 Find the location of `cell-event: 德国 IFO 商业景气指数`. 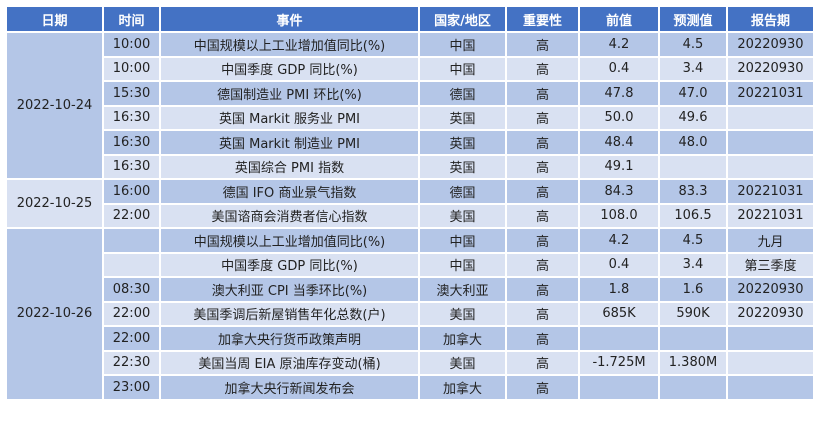

cell-event: 德国 IFO 商业景气指数 is located at coordinates (289, 191).